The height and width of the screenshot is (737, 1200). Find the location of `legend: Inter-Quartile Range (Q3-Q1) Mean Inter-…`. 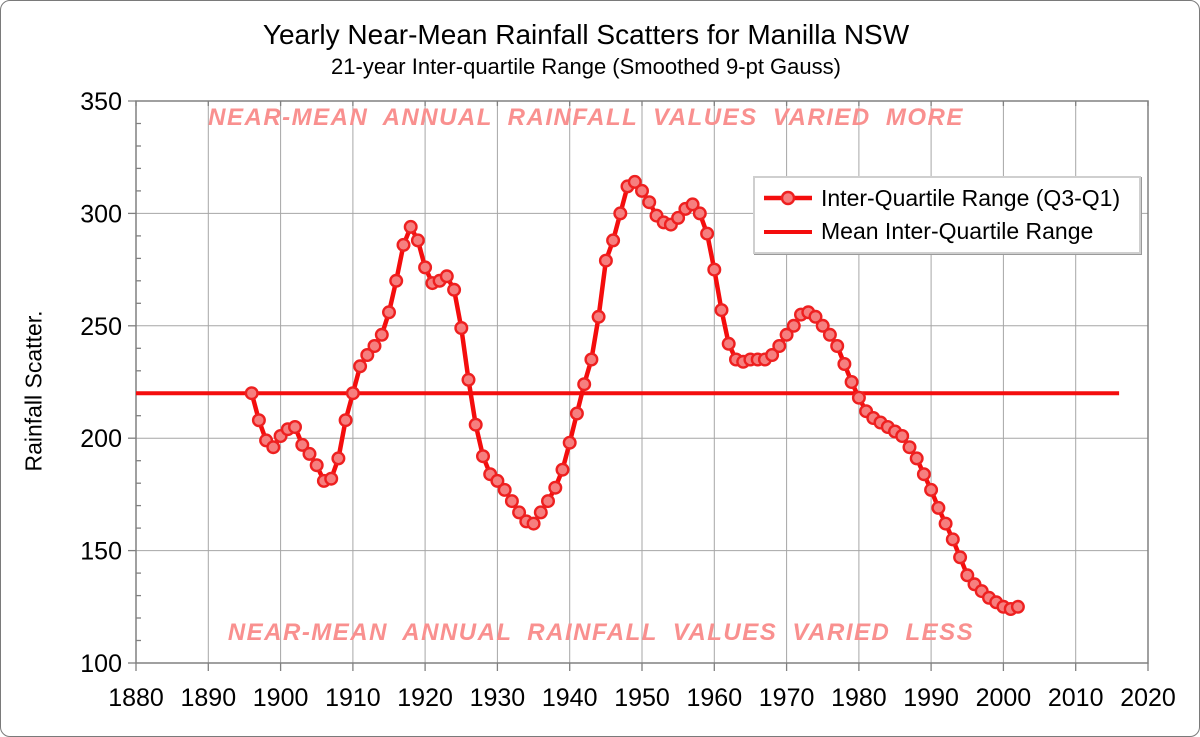

legend: Inter-Quartile Range (Q3-Q1) Mean Inter-… is located at coordinates (947, 215).